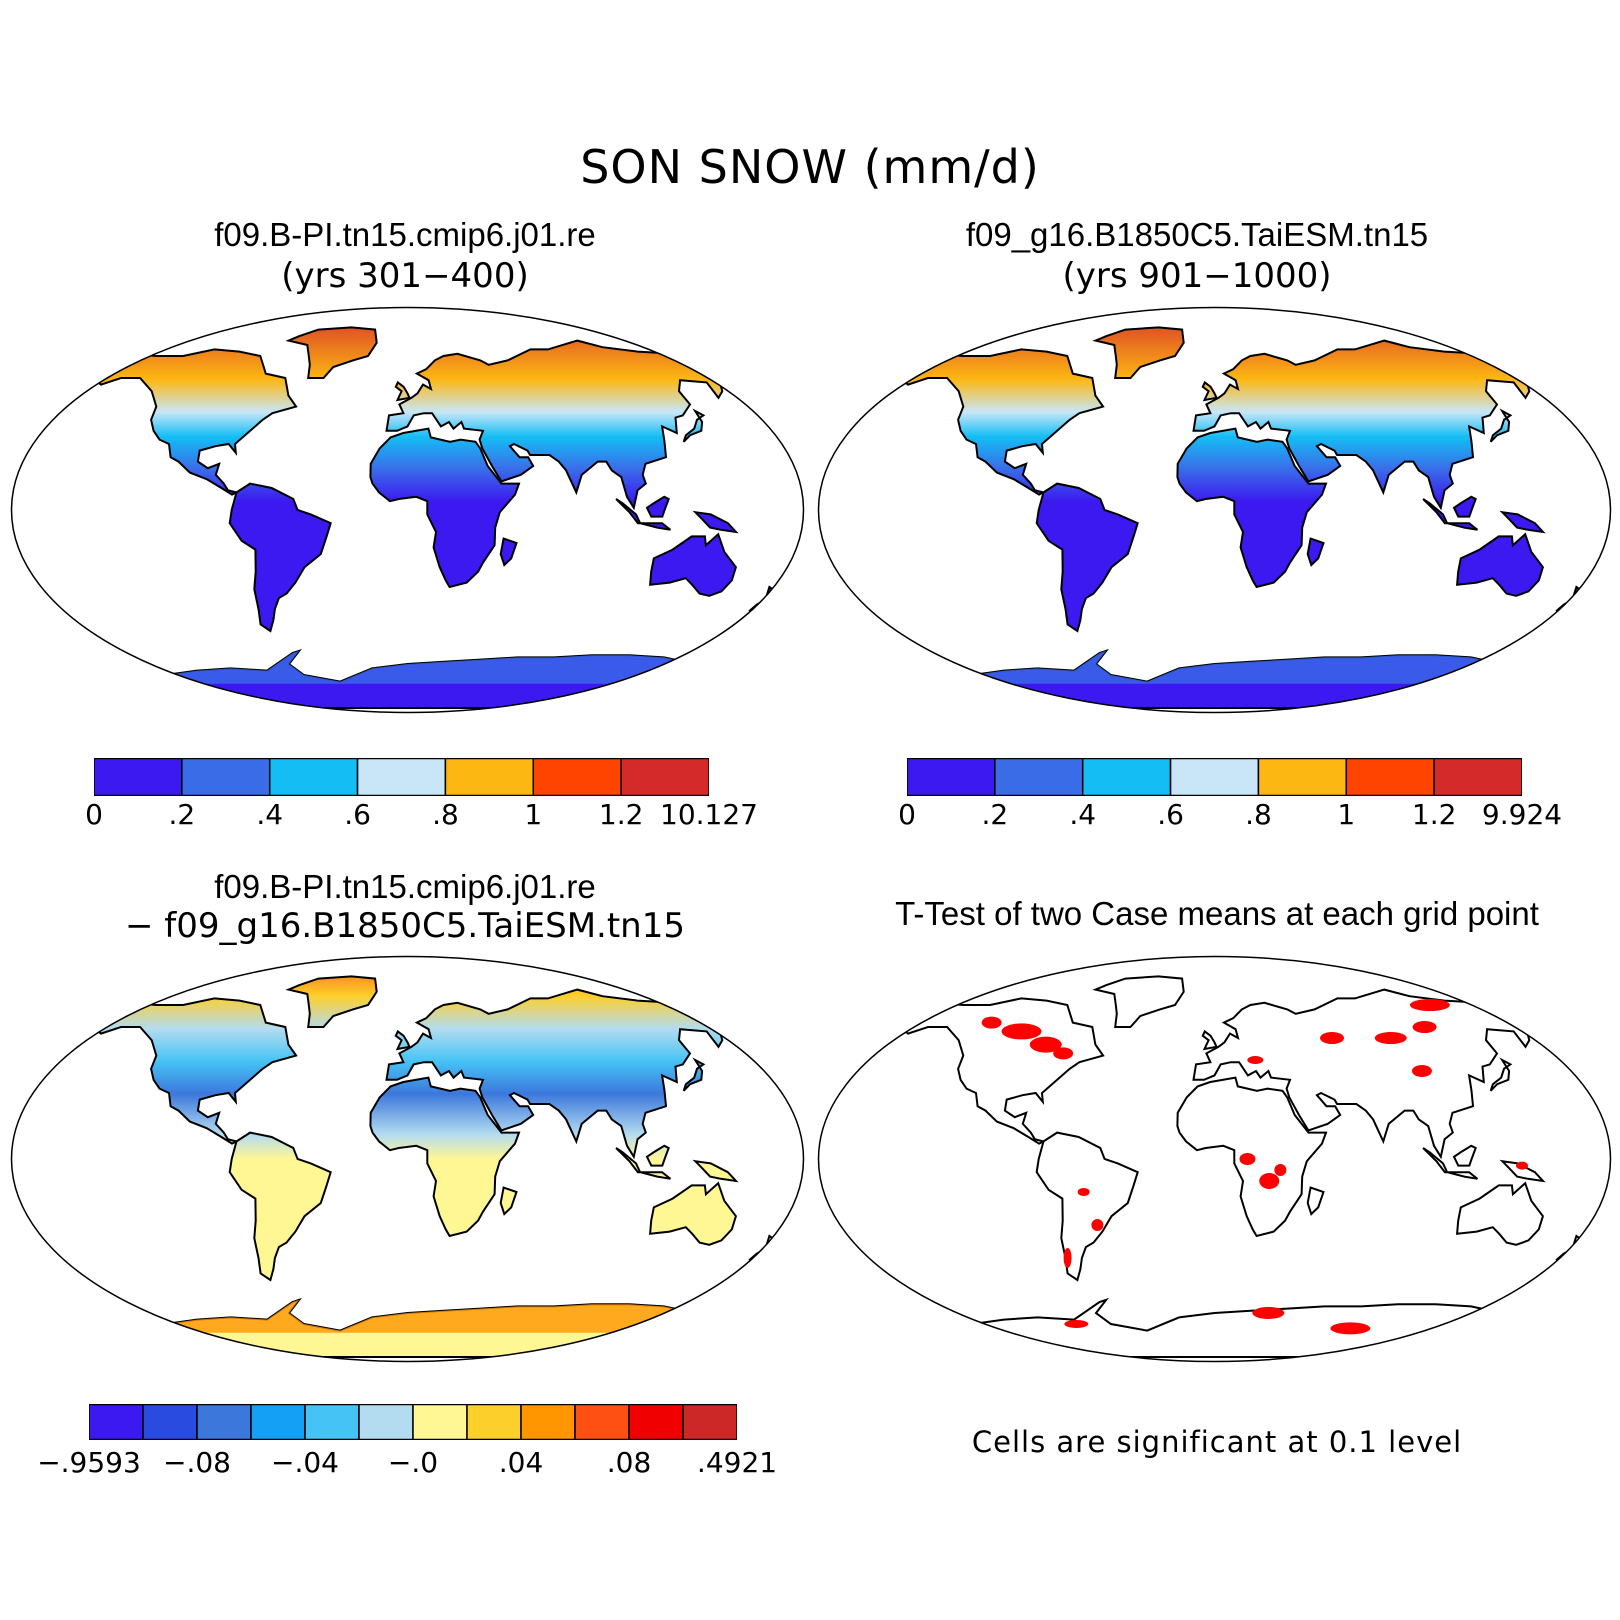  I want to click on diff-colorbar, so click(413, 1422).